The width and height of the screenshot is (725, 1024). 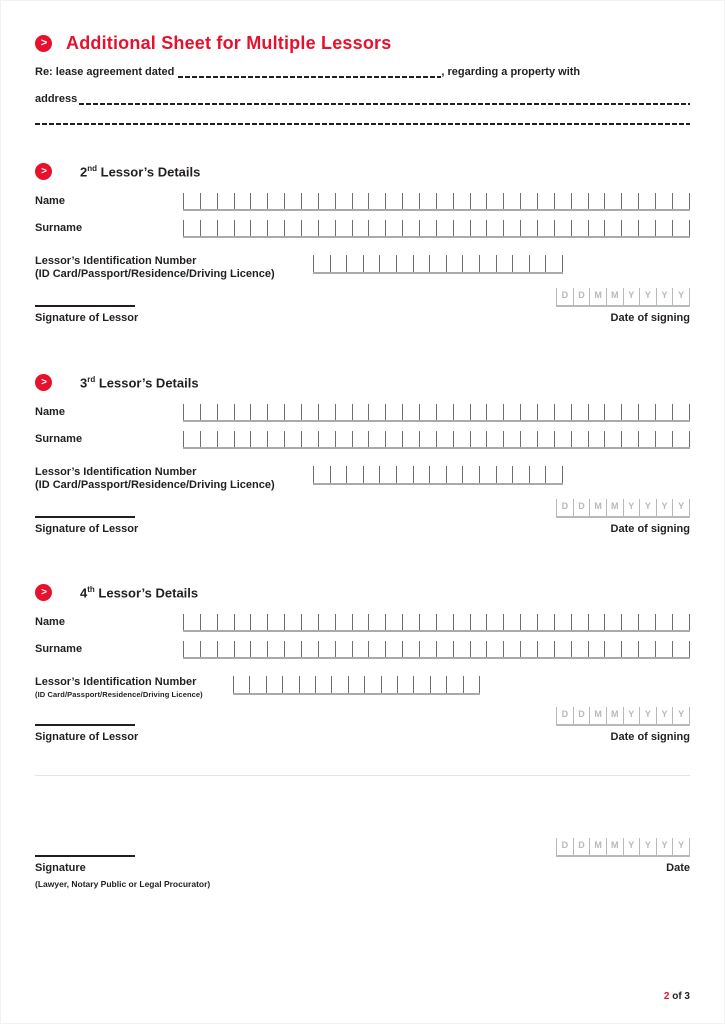 What do you see at coordinates (362, 171) in the screenshot?
I see `section-header: > 2nd Lessor’s Details` at bounding box center [362, 171].